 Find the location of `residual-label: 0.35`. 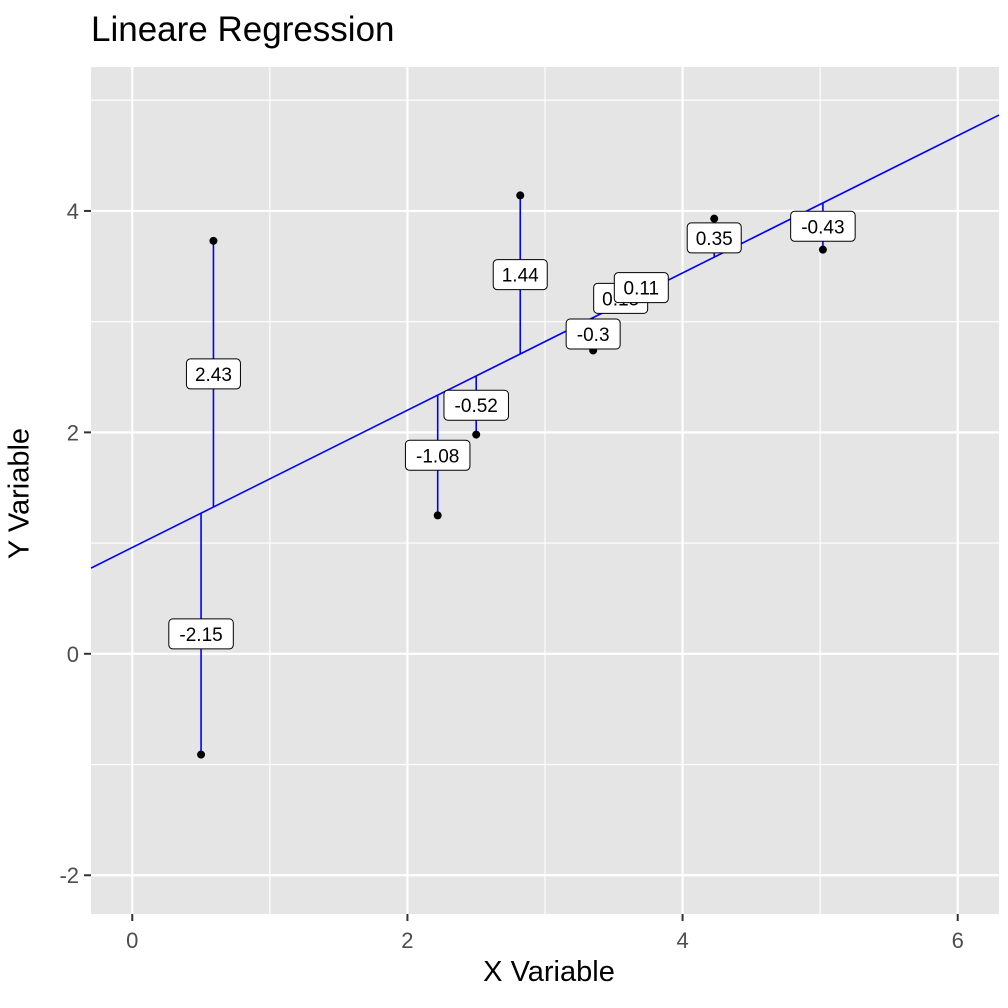

residual-label: 0.35 is located at coordinates (714, 238).